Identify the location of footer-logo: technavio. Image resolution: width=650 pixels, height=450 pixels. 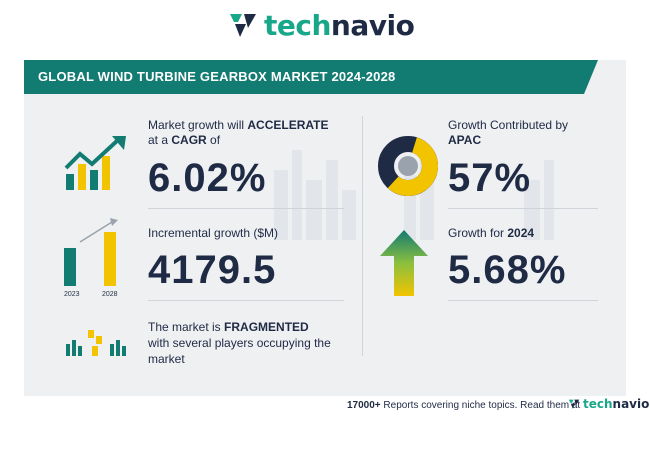
(608, 404).